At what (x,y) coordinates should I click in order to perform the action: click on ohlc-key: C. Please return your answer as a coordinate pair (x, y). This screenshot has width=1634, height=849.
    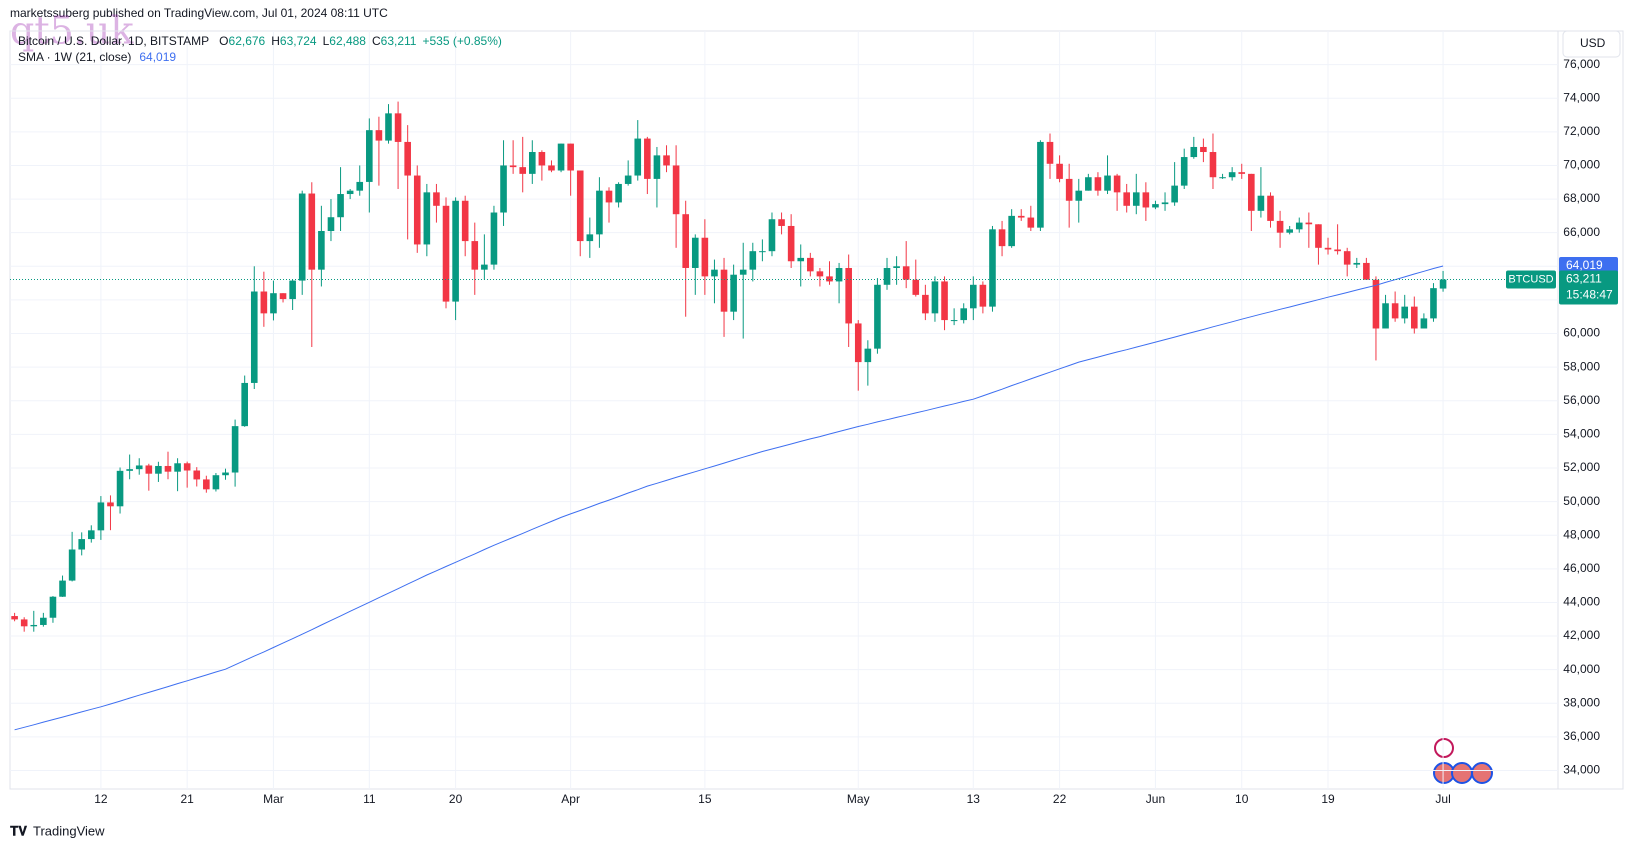
    Looking at the image, I should click on (376, 41).